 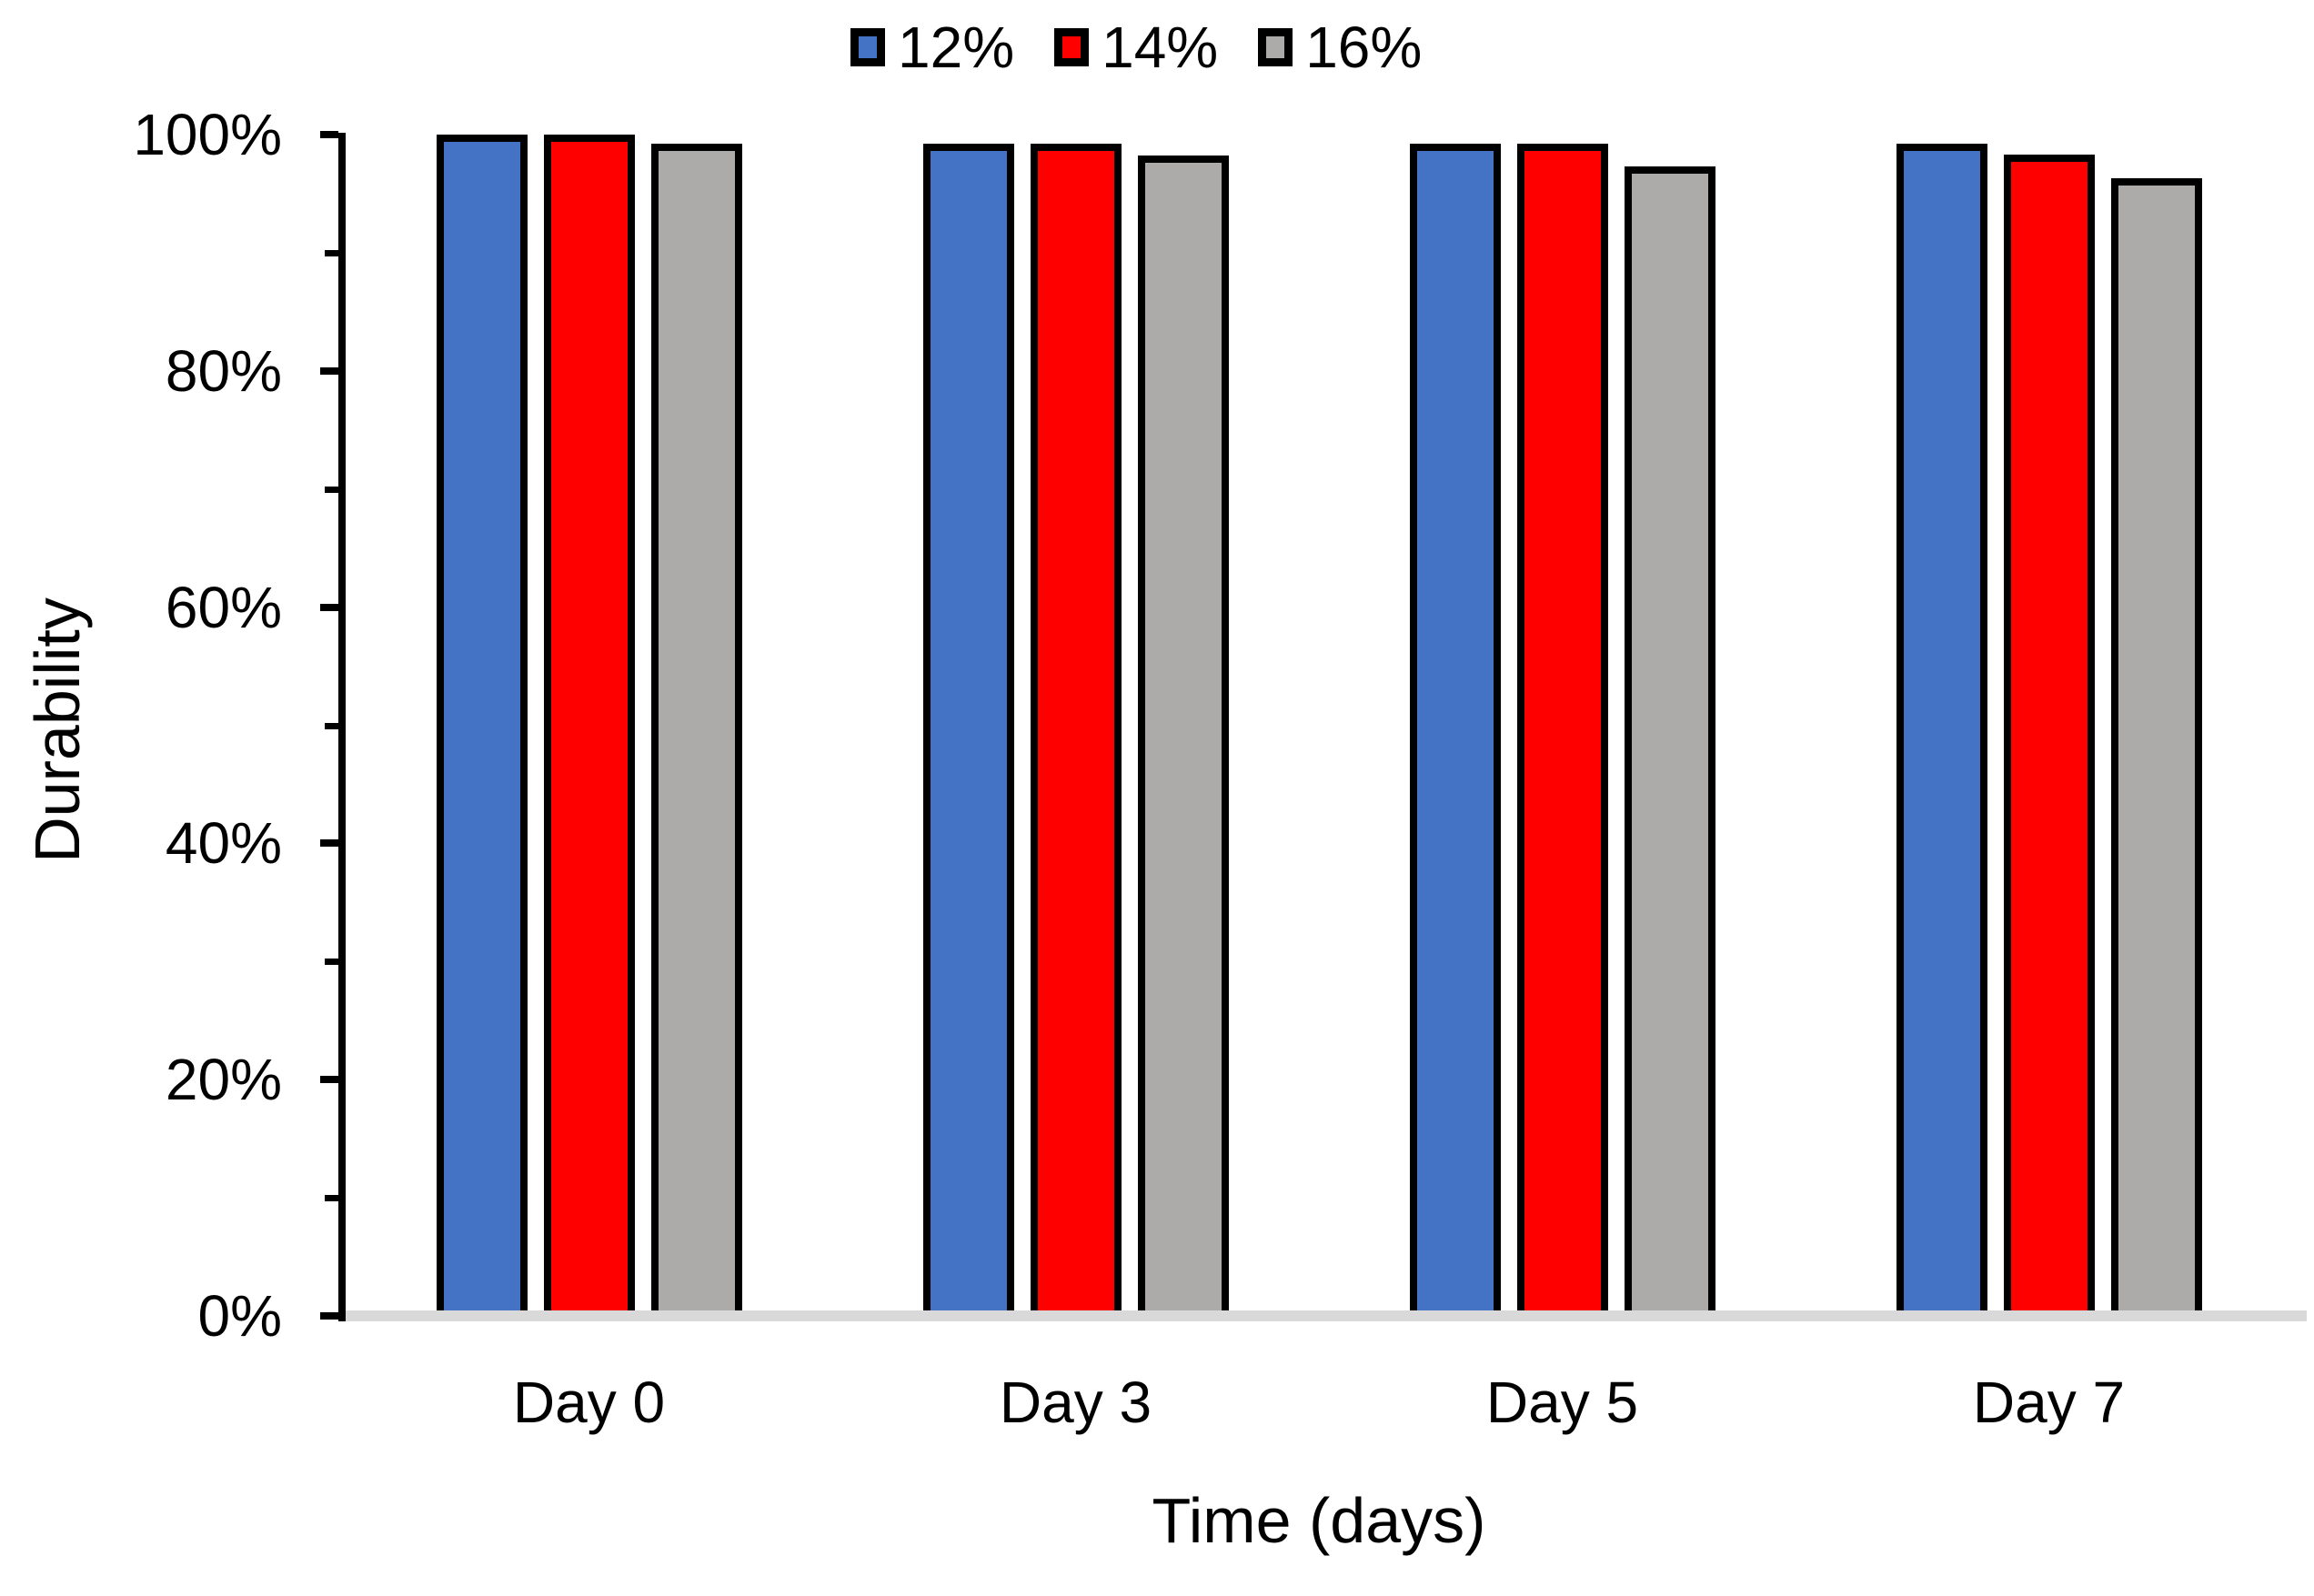 What do you see at coordinates (1319, 1520) in the screenshot?
I see `x-axis-title: Time (days)` at bounding box center [1319, 1520].